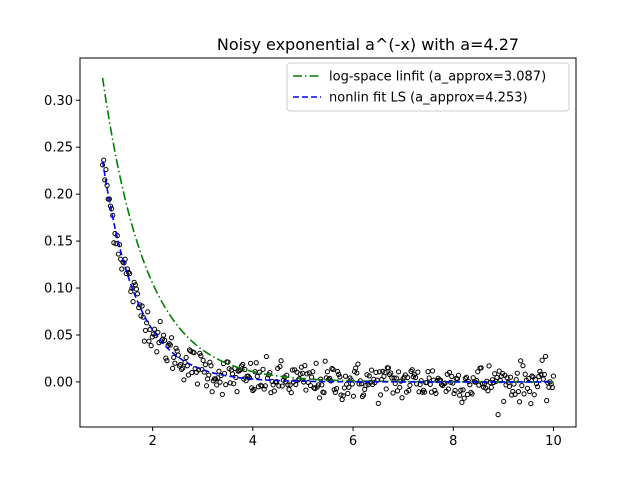 The height and width of the screenshot is (480, 640). What do you see at coordinates (58, 101) in the screenshot?
I see `y-tick-label: 0.30` at bounding box center [58, 101].